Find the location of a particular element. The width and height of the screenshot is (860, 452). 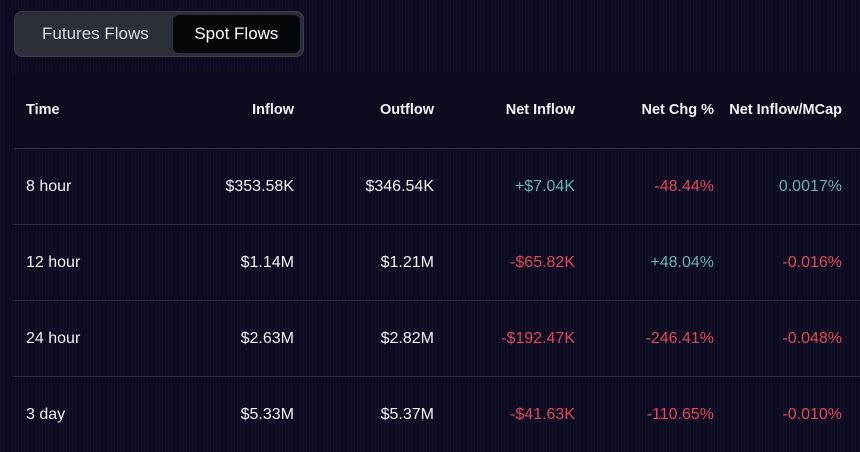

cell-net-chg: -246.41% is located at coordinates (680, 338).